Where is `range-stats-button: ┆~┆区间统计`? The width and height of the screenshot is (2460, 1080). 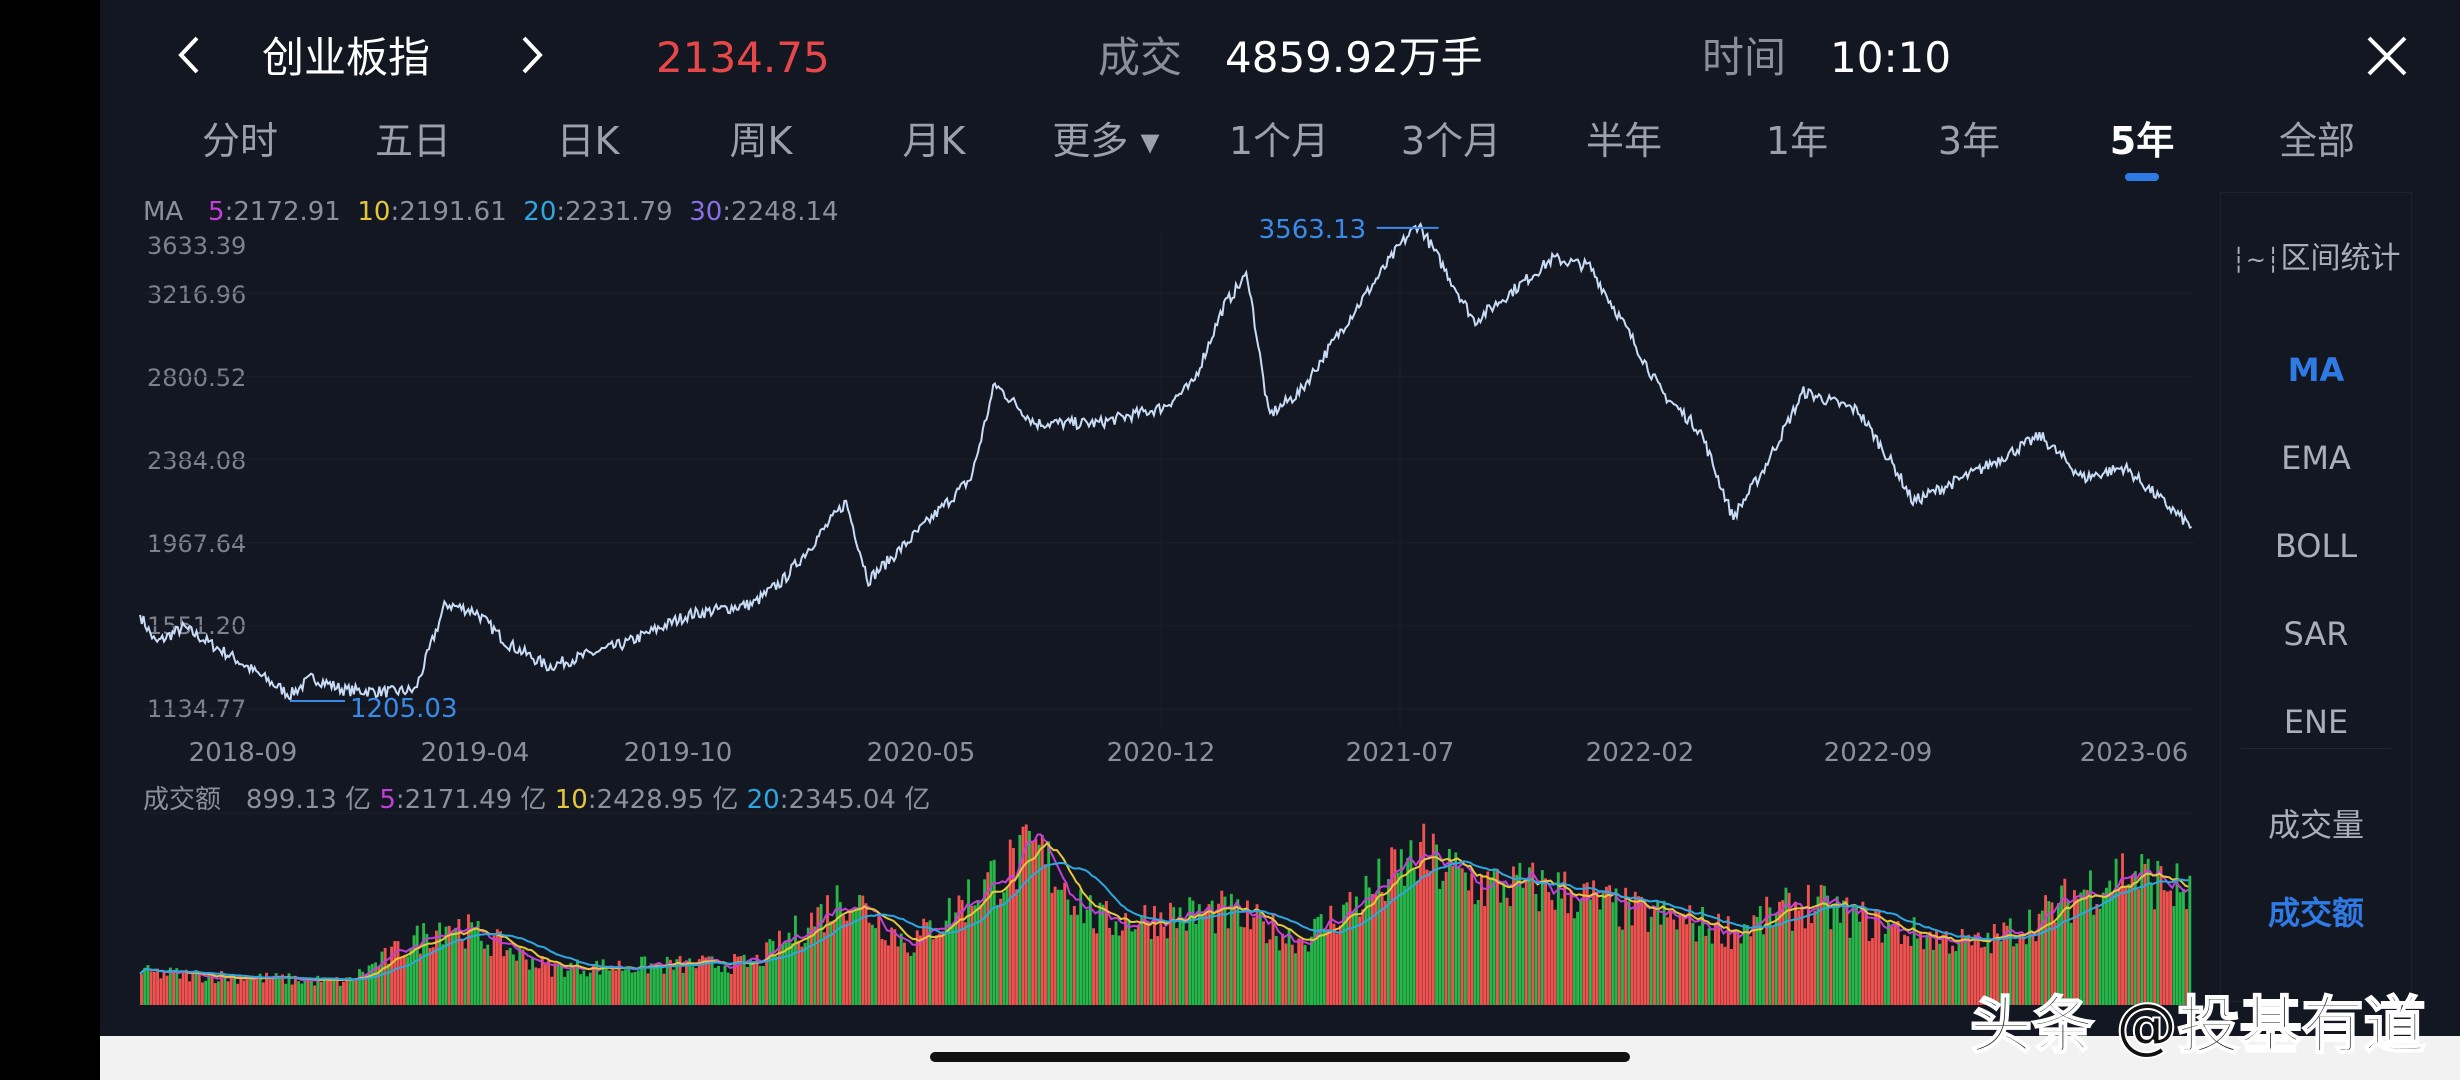
range-stats-button: ┆~┆区间统计 is located at coordinates (2316, 255).